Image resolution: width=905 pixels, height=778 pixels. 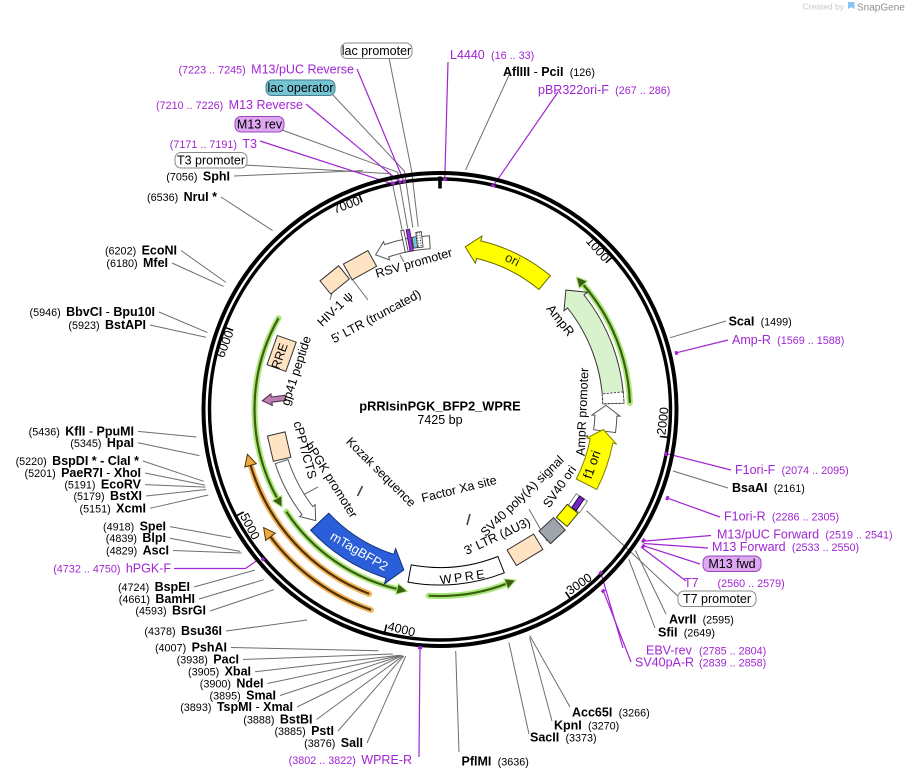 What do you see at coordinates (823, 7) in the screenshot?
I see `svg-text: Created by` at bounding box center [823, 7].